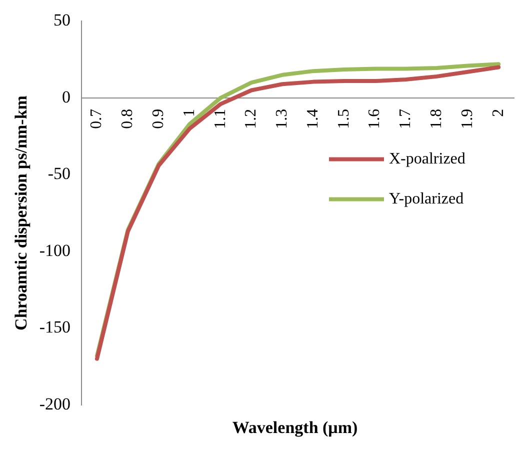  Describe the element at coordinates (55, 327) in the screenshot. I see `y-tick-label: -150` at that location.